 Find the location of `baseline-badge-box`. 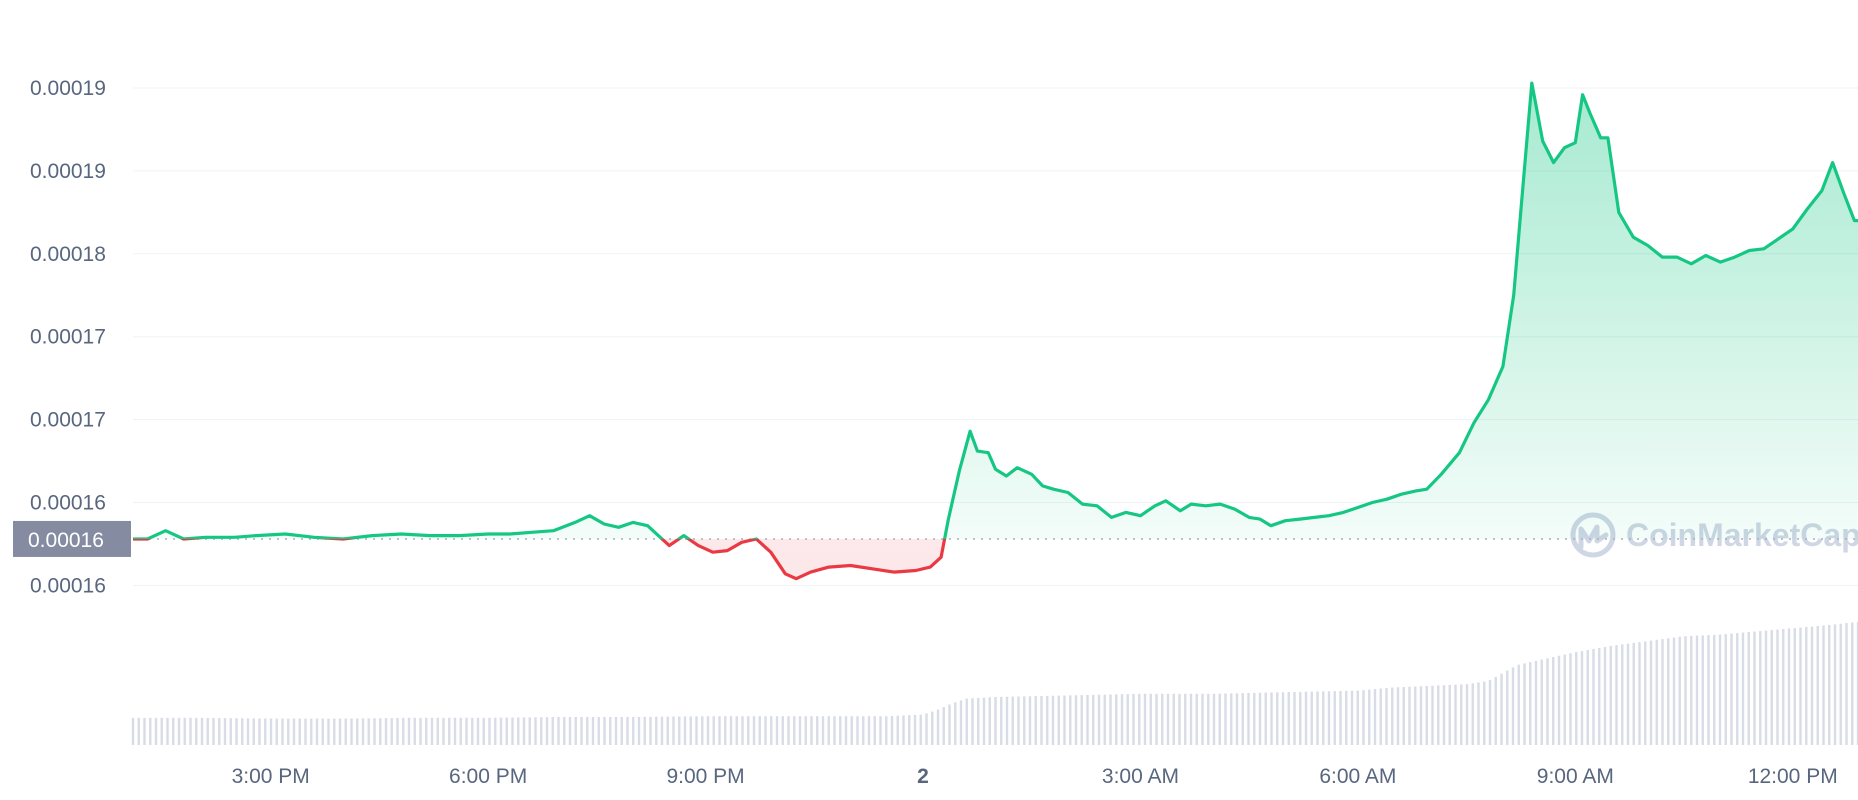

baseline-badge-box is located at coordinates (72, 538).